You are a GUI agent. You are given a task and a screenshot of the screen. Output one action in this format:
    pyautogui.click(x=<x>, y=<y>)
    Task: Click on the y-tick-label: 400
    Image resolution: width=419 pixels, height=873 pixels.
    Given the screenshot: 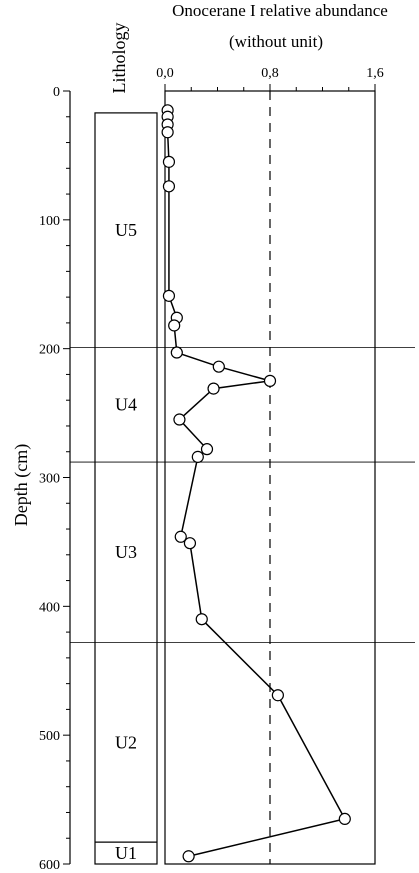 What is the action you would take?
    pyautogui.click(x=49, y=607)
    